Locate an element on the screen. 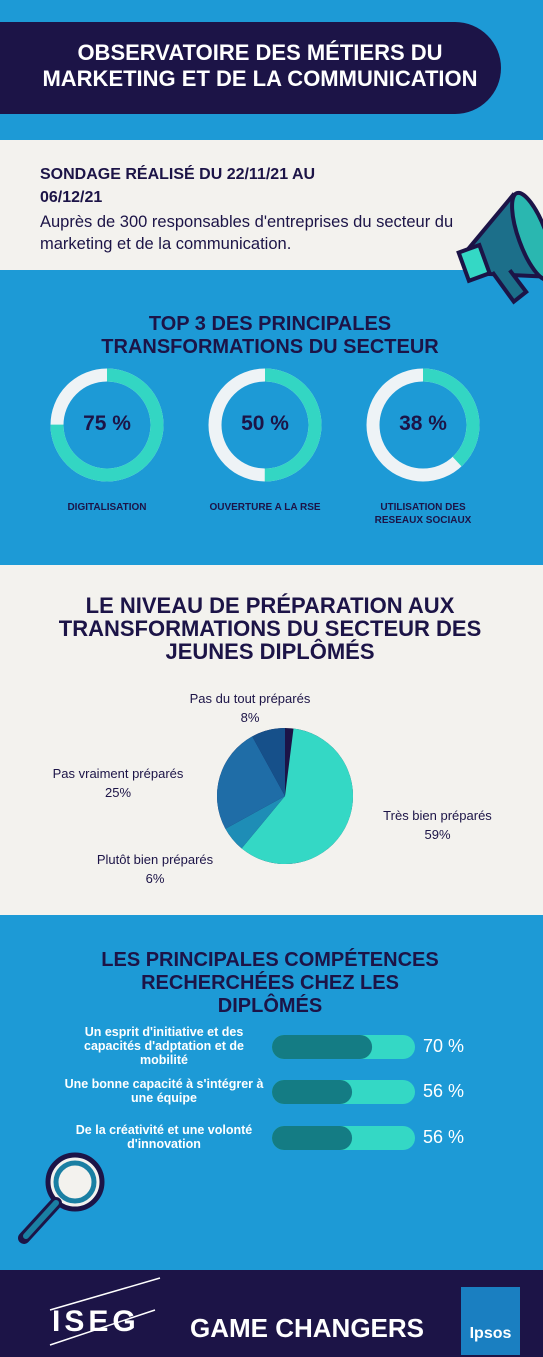  magnifier-icon is located at coordinates (61, 1198).